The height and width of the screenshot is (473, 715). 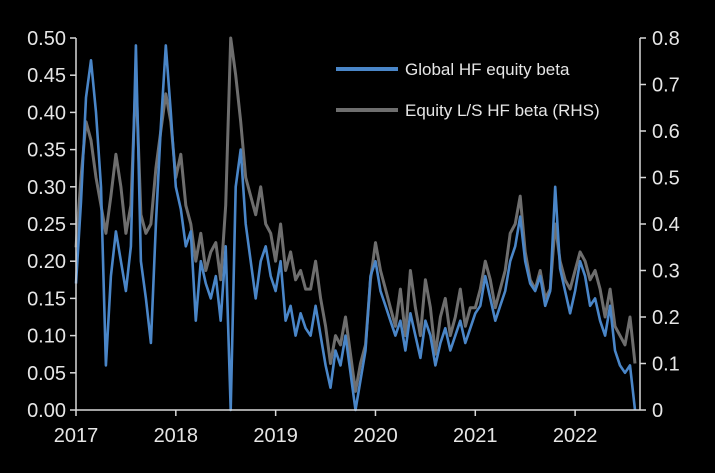 I want to click on left-tick-label: 0.30, so click(x=46, y=188).